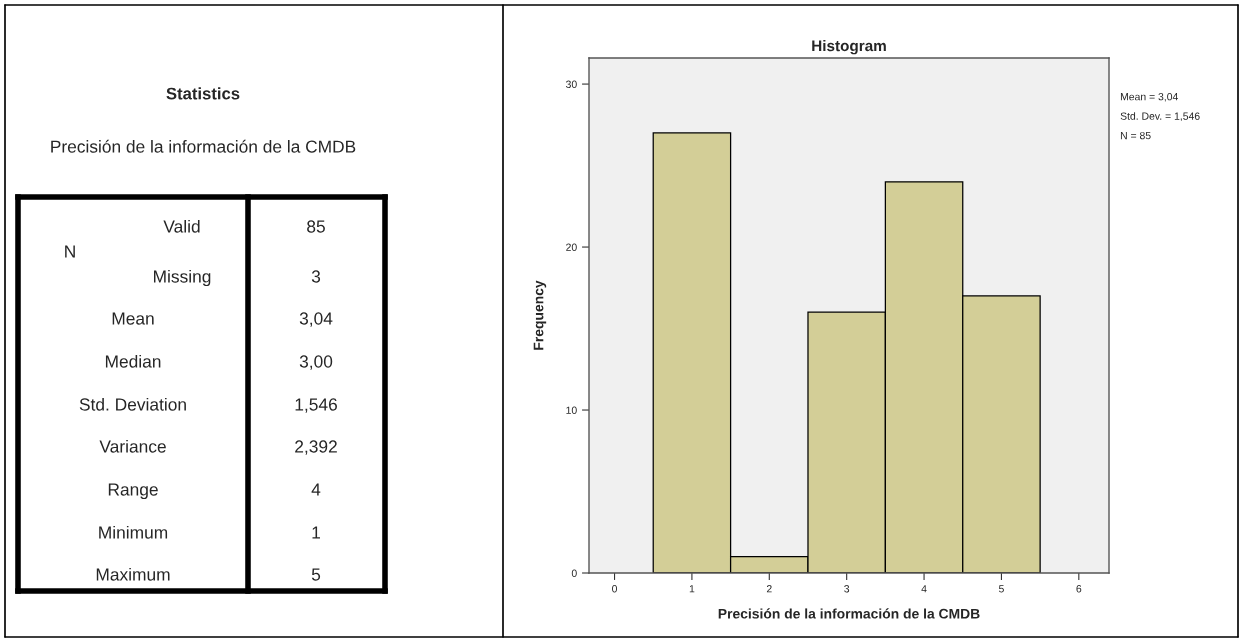 The image size is (1243, 642). I want to click on text: 3,04, so click(316, 319).